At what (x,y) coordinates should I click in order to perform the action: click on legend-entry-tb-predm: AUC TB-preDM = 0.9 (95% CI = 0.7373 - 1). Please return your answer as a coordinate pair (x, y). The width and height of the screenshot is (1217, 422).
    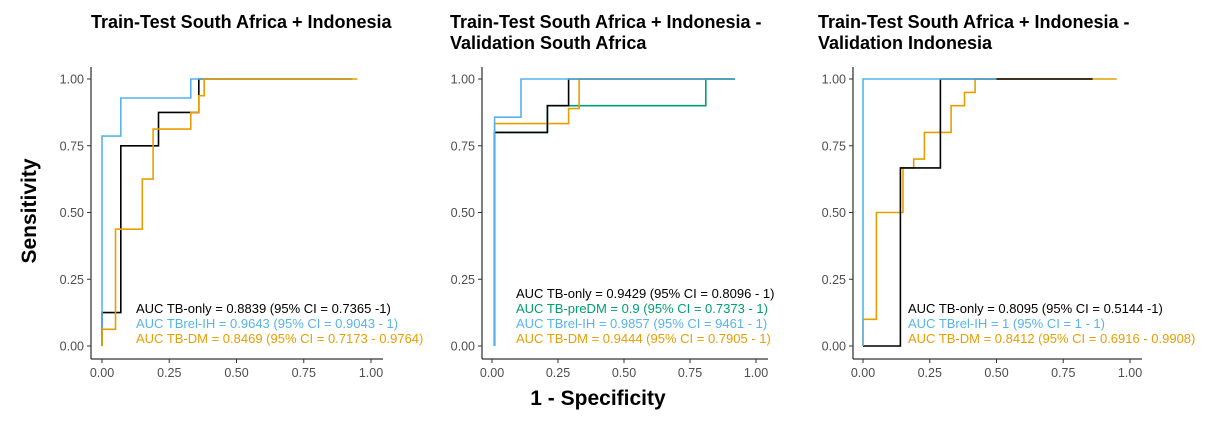
    Looking at the image, I should click on (642, 308).